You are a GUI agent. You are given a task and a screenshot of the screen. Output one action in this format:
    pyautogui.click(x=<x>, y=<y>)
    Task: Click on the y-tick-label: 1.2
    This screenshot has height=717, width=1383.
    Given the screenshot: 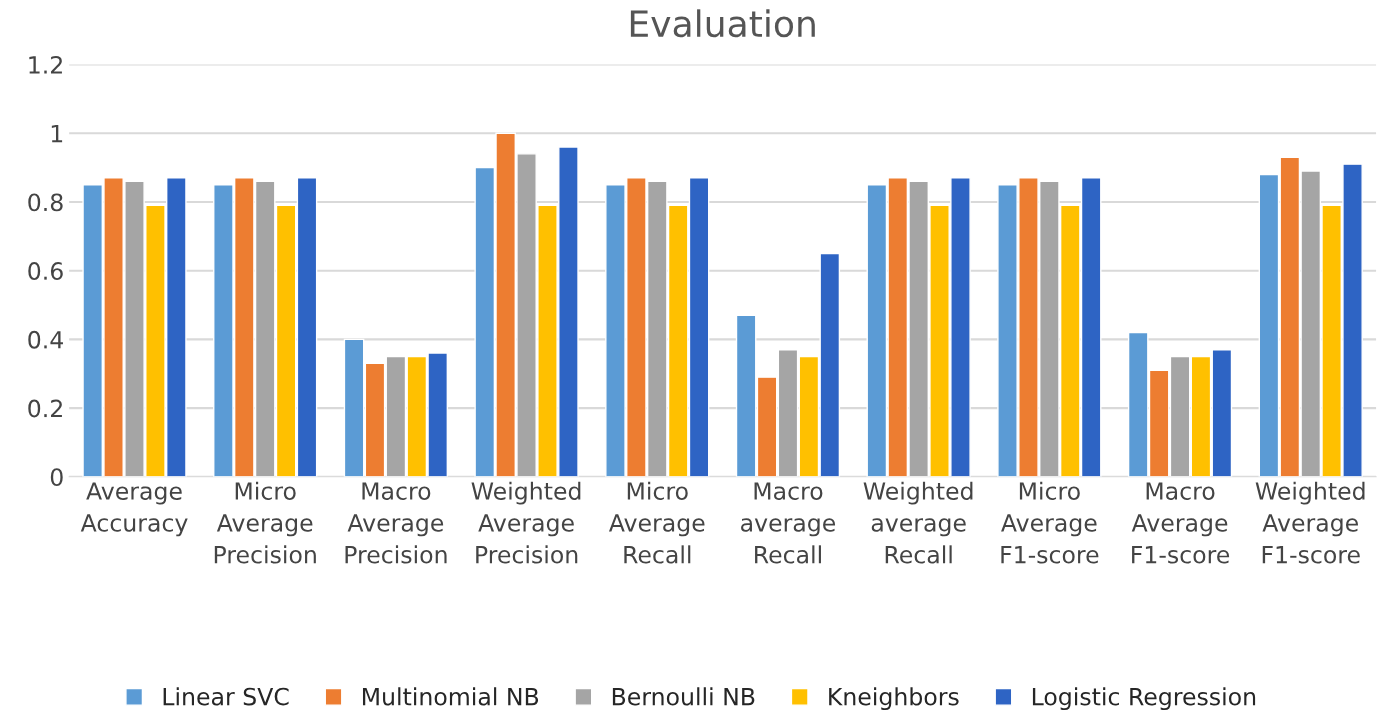 What is the action you would take?
    pyautogui.click(x=45, y=64)
    